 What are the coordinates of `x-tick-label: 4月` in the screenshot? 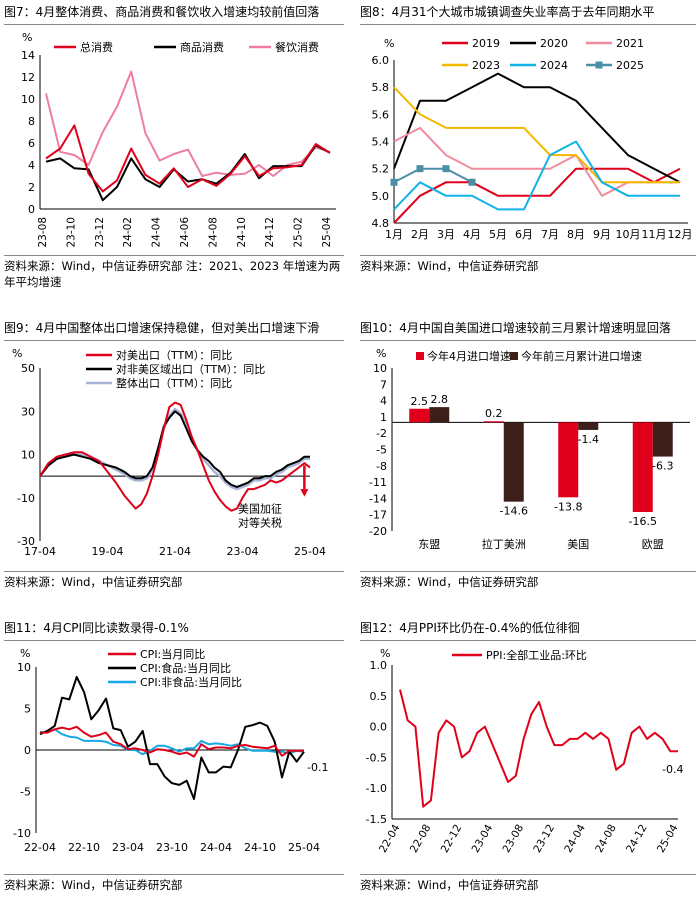 It's located at (472, 234).